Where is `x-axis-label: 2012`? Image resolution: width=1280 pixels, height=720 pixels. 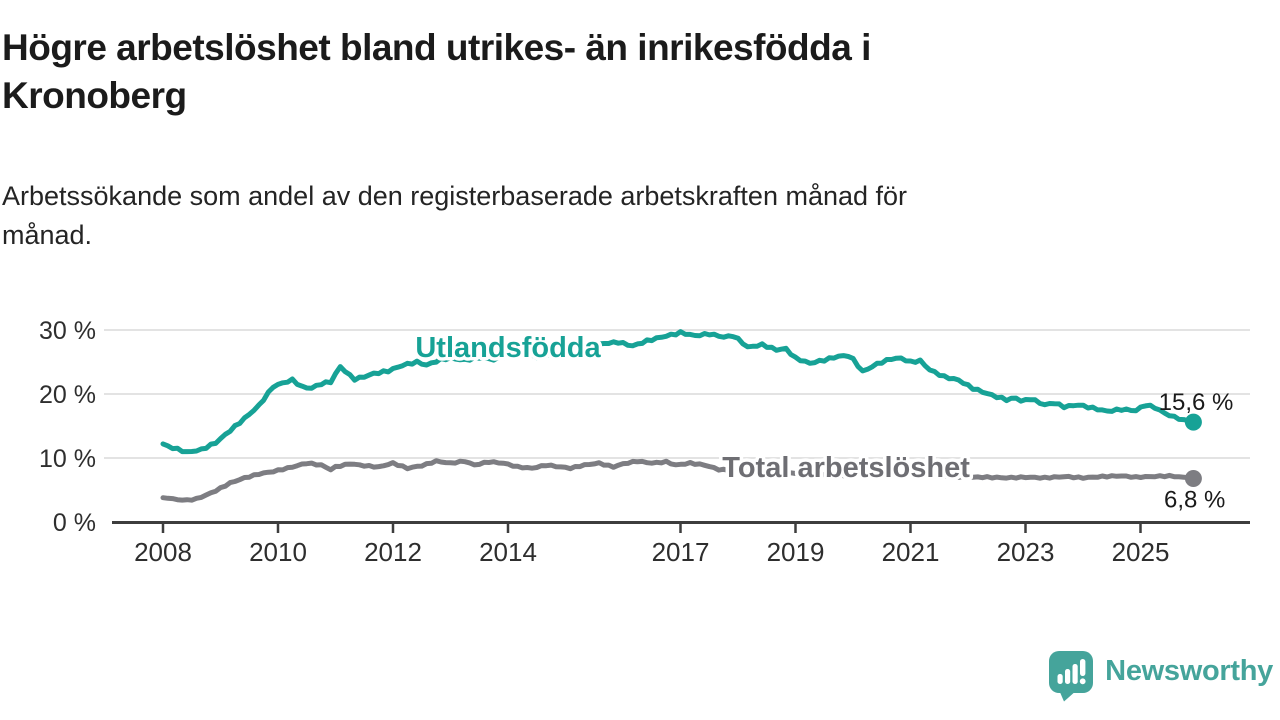 x-axis-label: 2012 is located at coordinates (393, 552).